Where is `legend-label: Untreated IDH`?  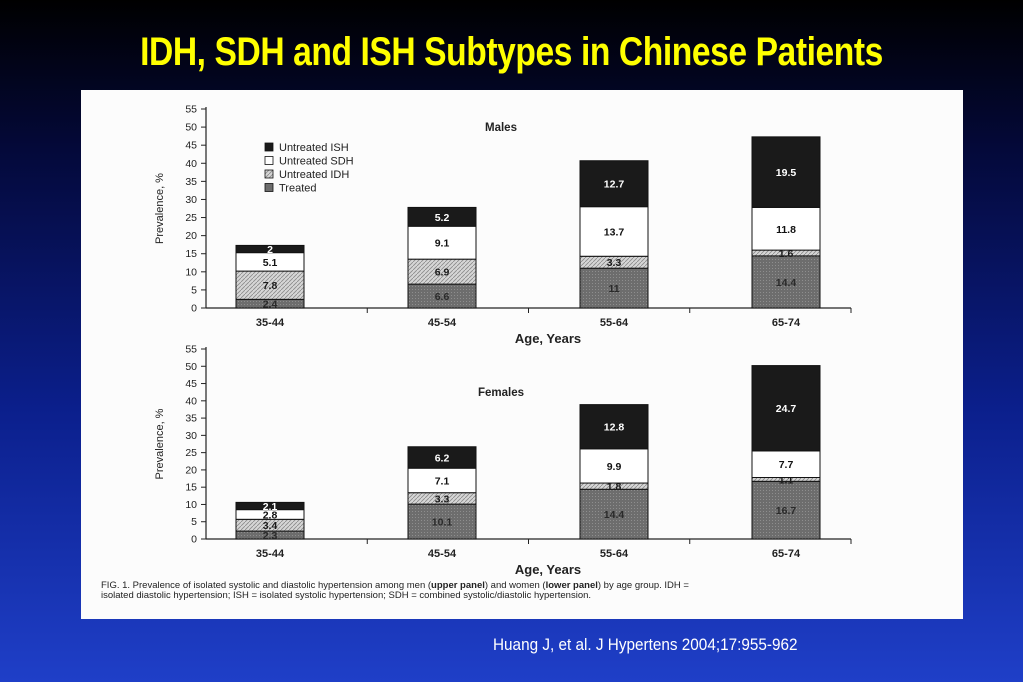
legend-label: Untreated IDH is located at coordinates (314, 175).